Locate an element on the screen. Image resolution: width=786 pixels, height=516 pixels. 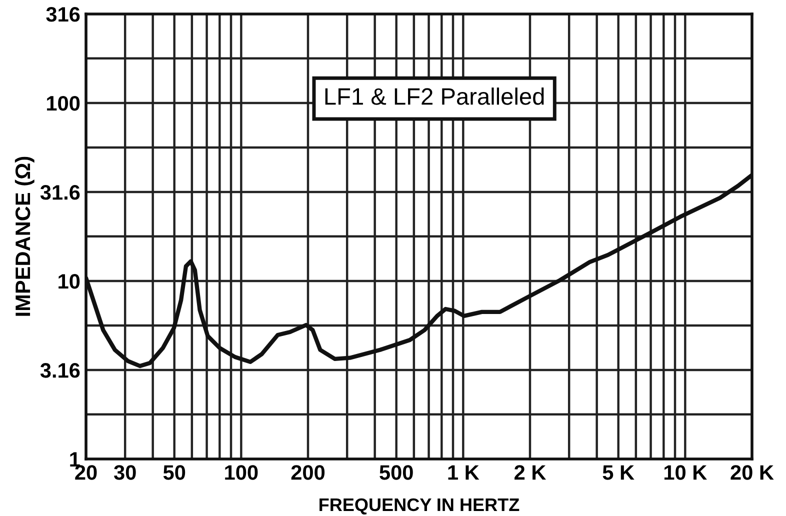
x-tick-label: 500 is located at coordinates (396, 472).